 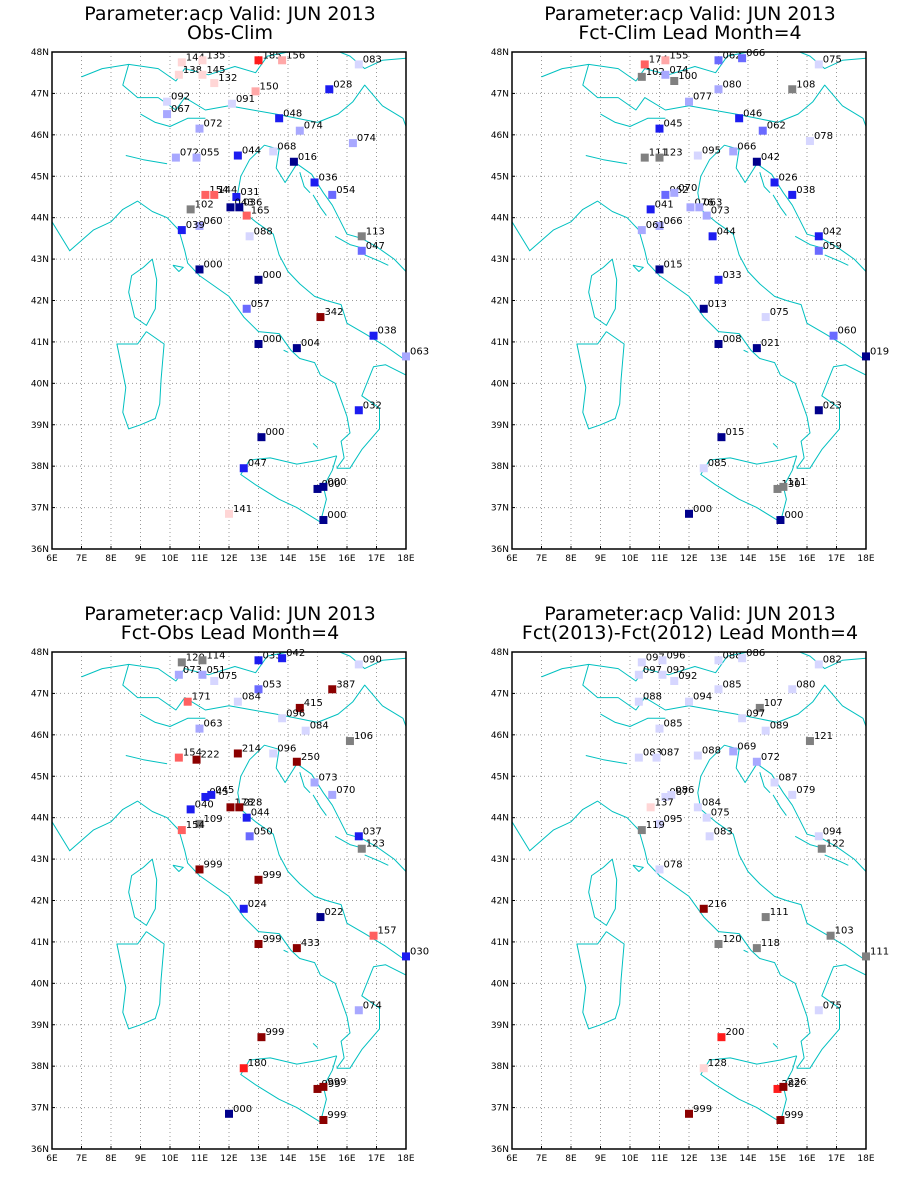 I want to click on y-tick-label: 38N, so click(x=40, y=1067).